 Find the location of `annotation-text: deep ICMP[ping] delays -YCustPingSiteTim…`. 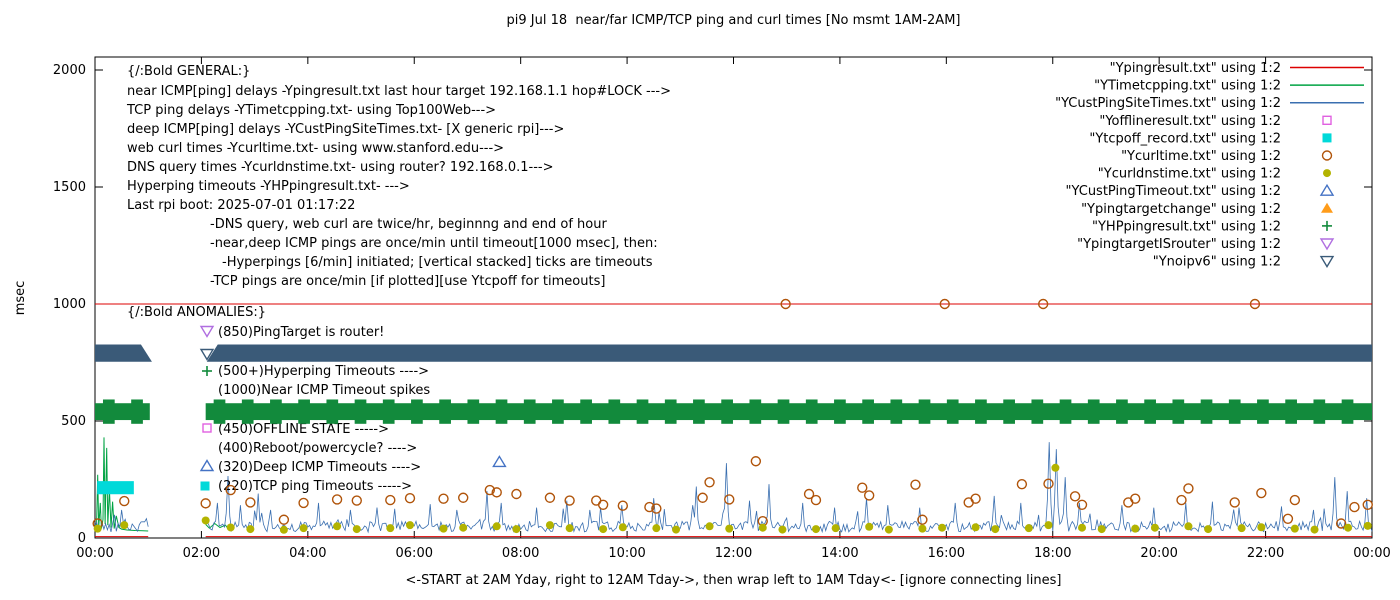

annotation-text: deep ICMP[ping] delays -YCustPingSiteTim… is located at coordinates (345, 129).